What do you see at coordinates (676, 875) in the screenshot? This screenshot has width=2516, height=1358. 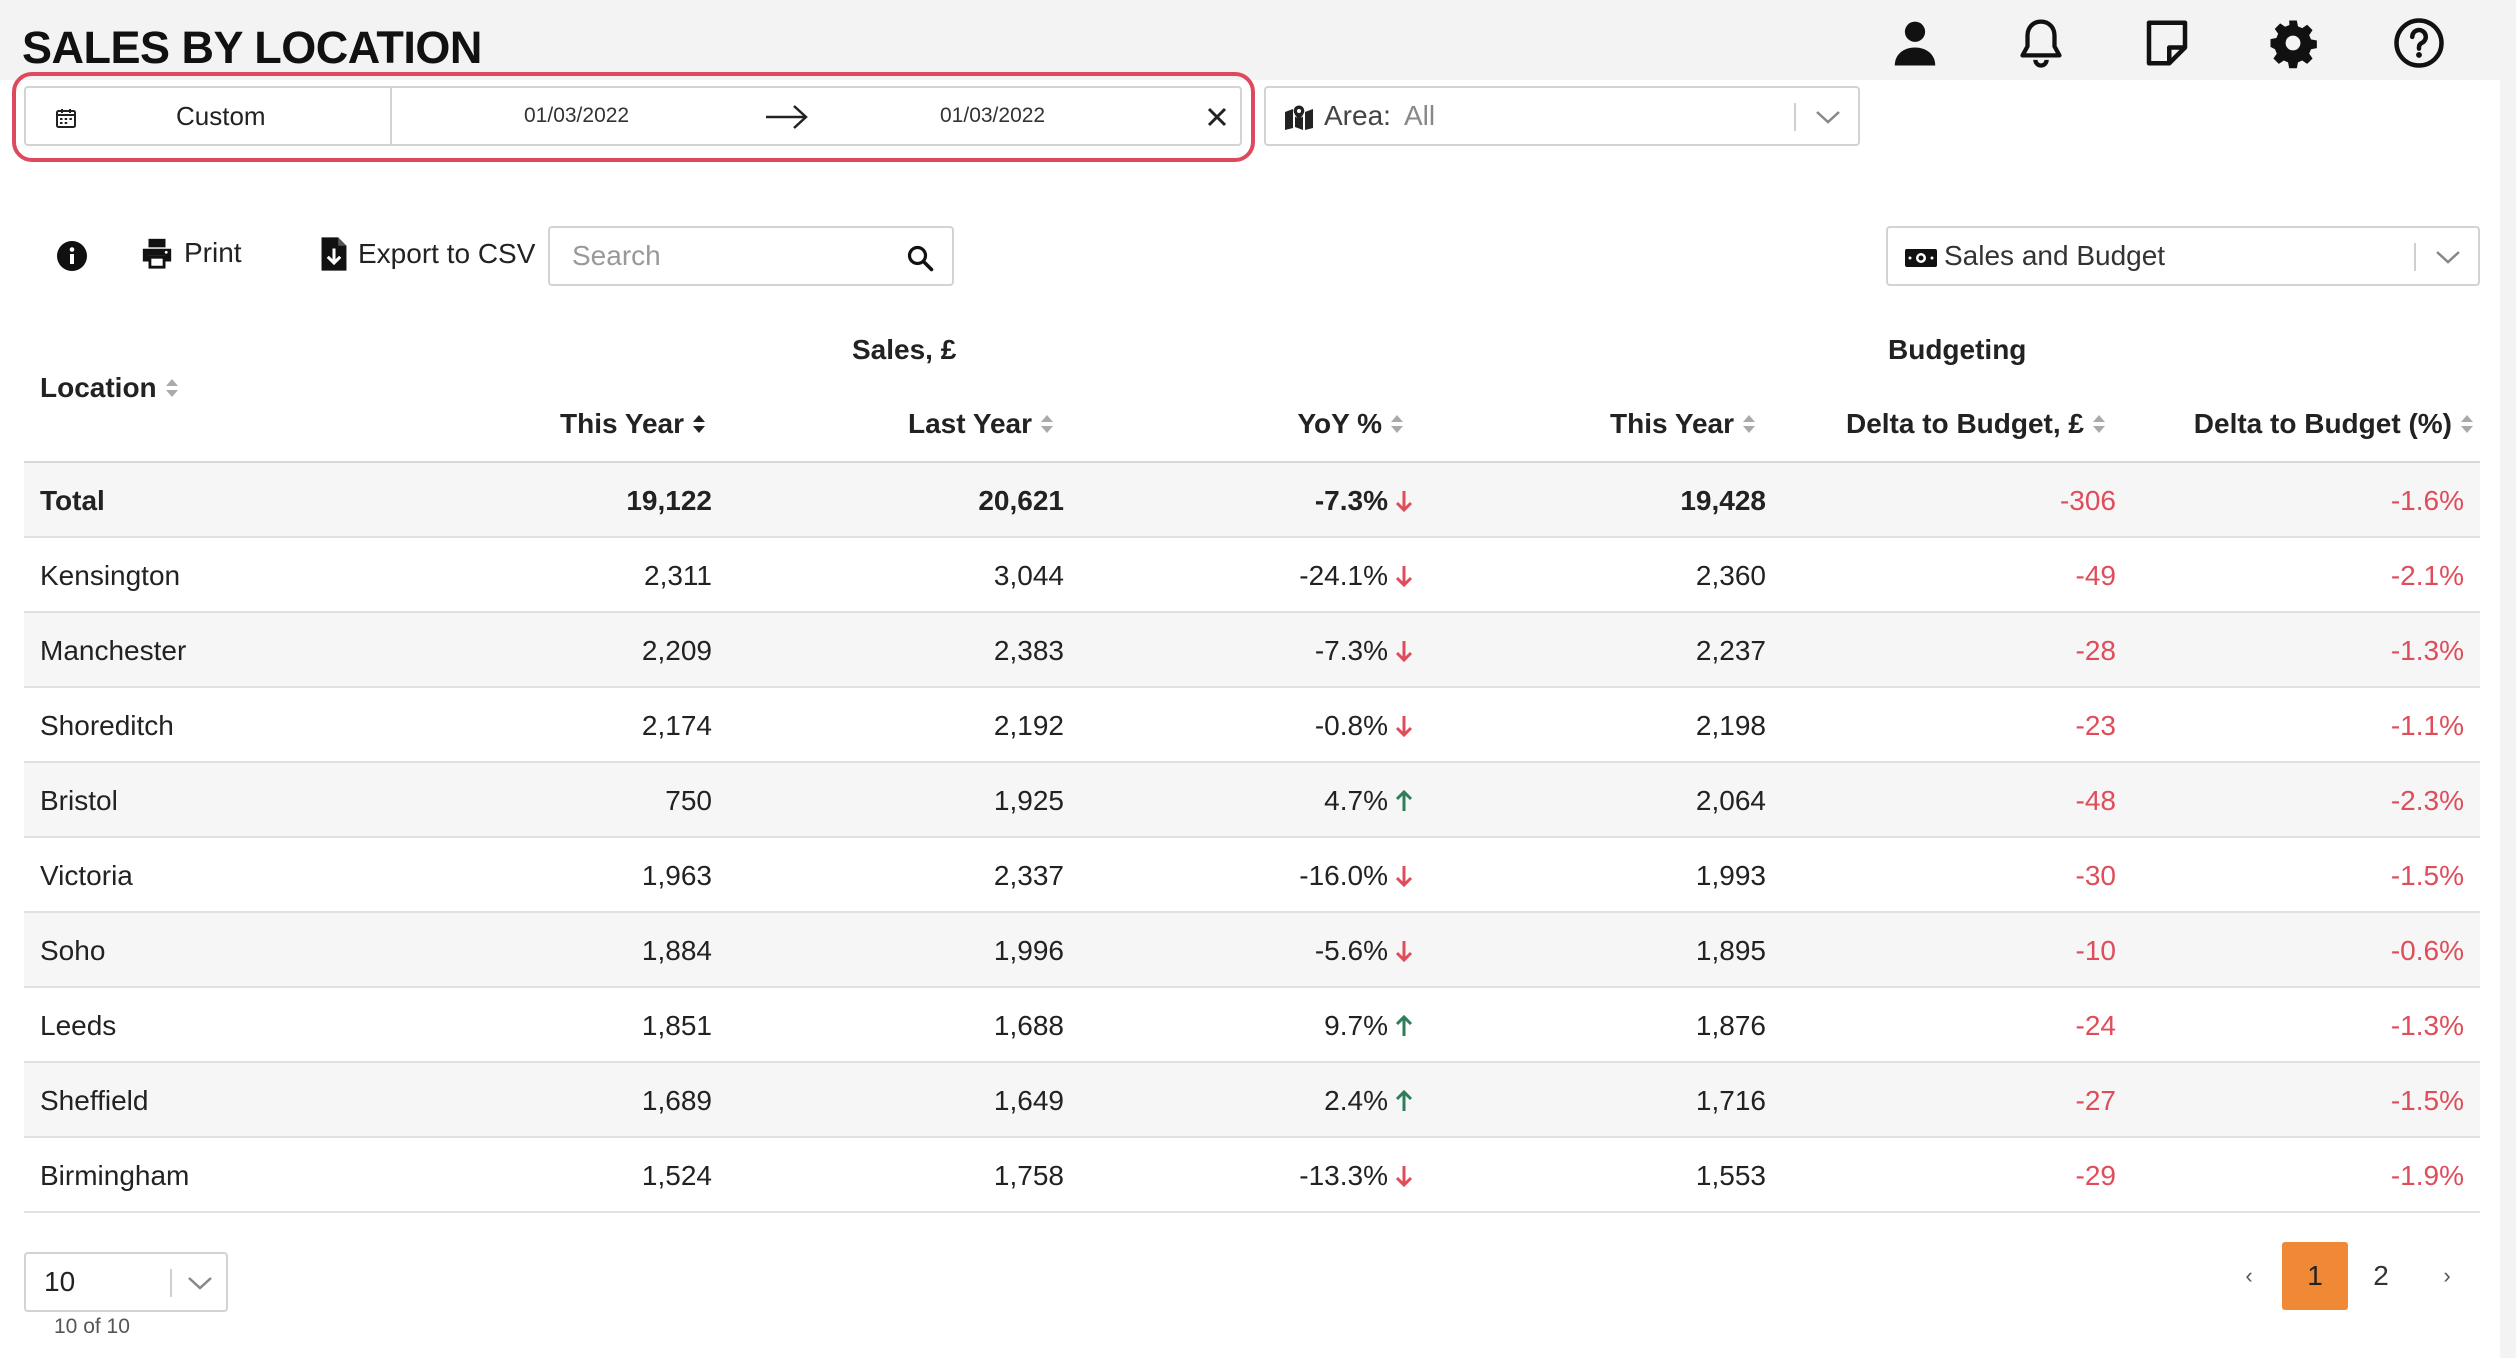 I see `cell-this-year: 1,963` at bounding box center [676, 875].